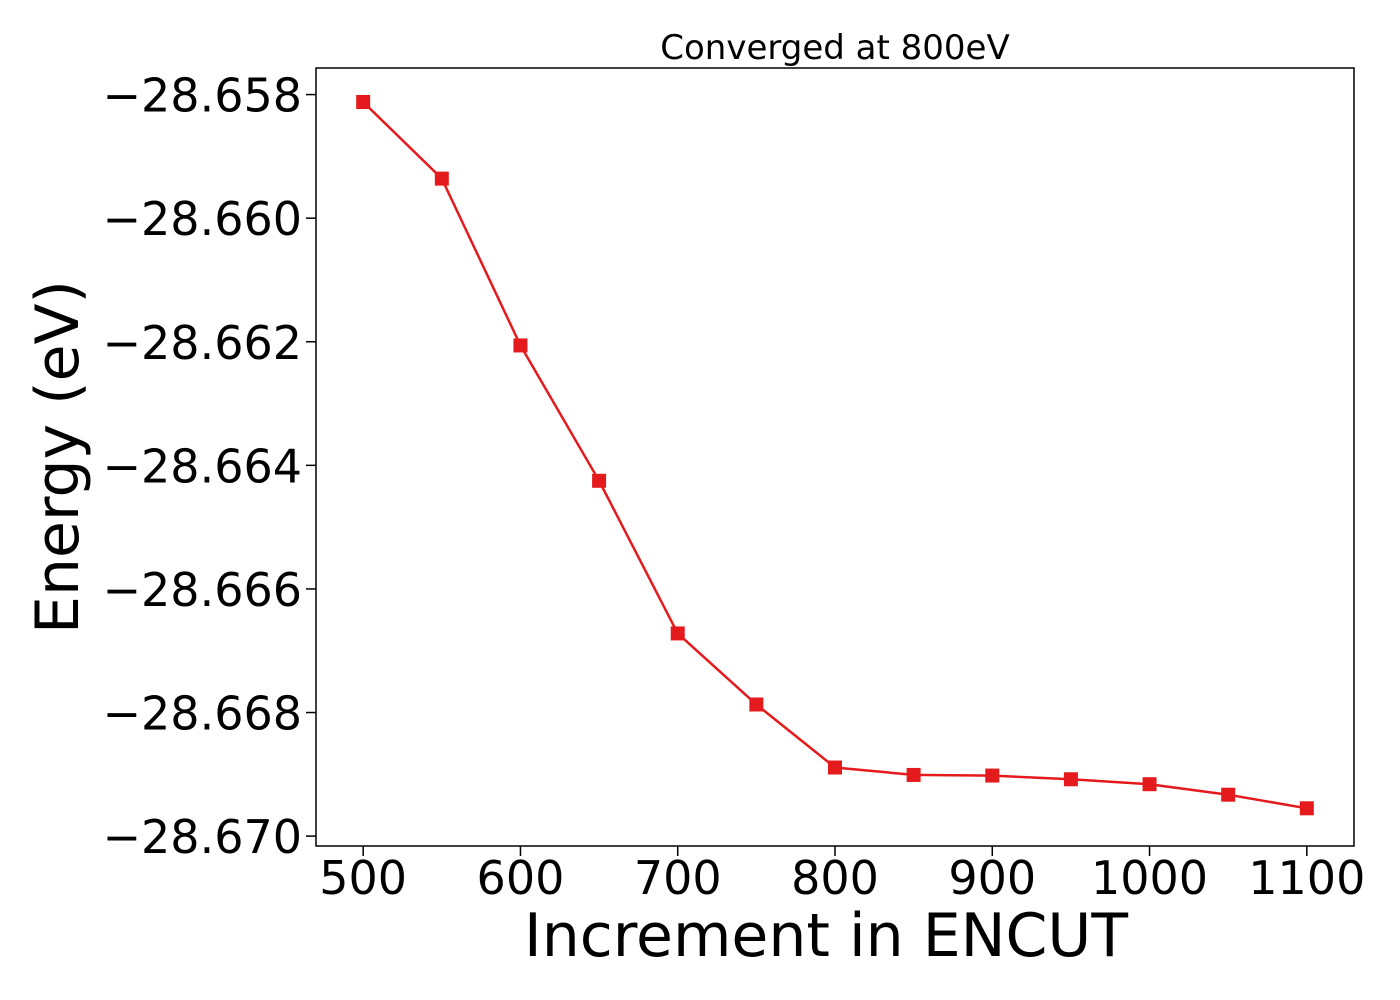 This screenshot has width=1400, height=1000. Describe the element at coordinates (363, 878) in the screenshot. I see `x-tick-label: 500` at that location.